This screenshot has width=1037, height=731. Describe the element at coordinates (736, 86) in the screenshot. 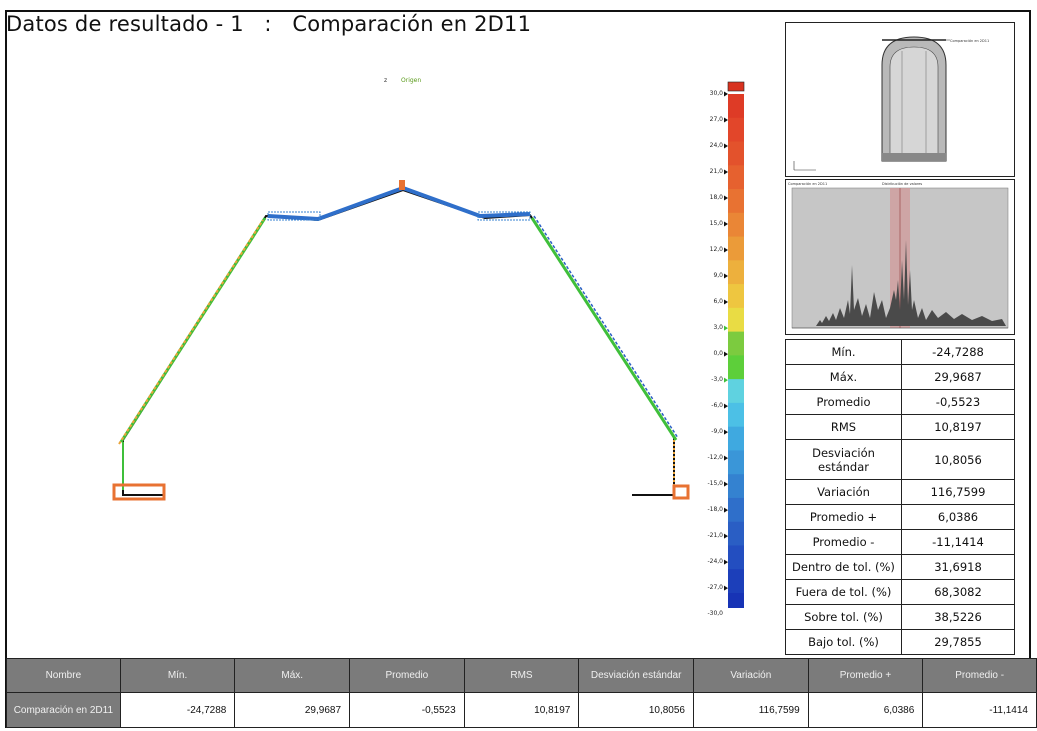

I see `scale-over-swatch` at that location.